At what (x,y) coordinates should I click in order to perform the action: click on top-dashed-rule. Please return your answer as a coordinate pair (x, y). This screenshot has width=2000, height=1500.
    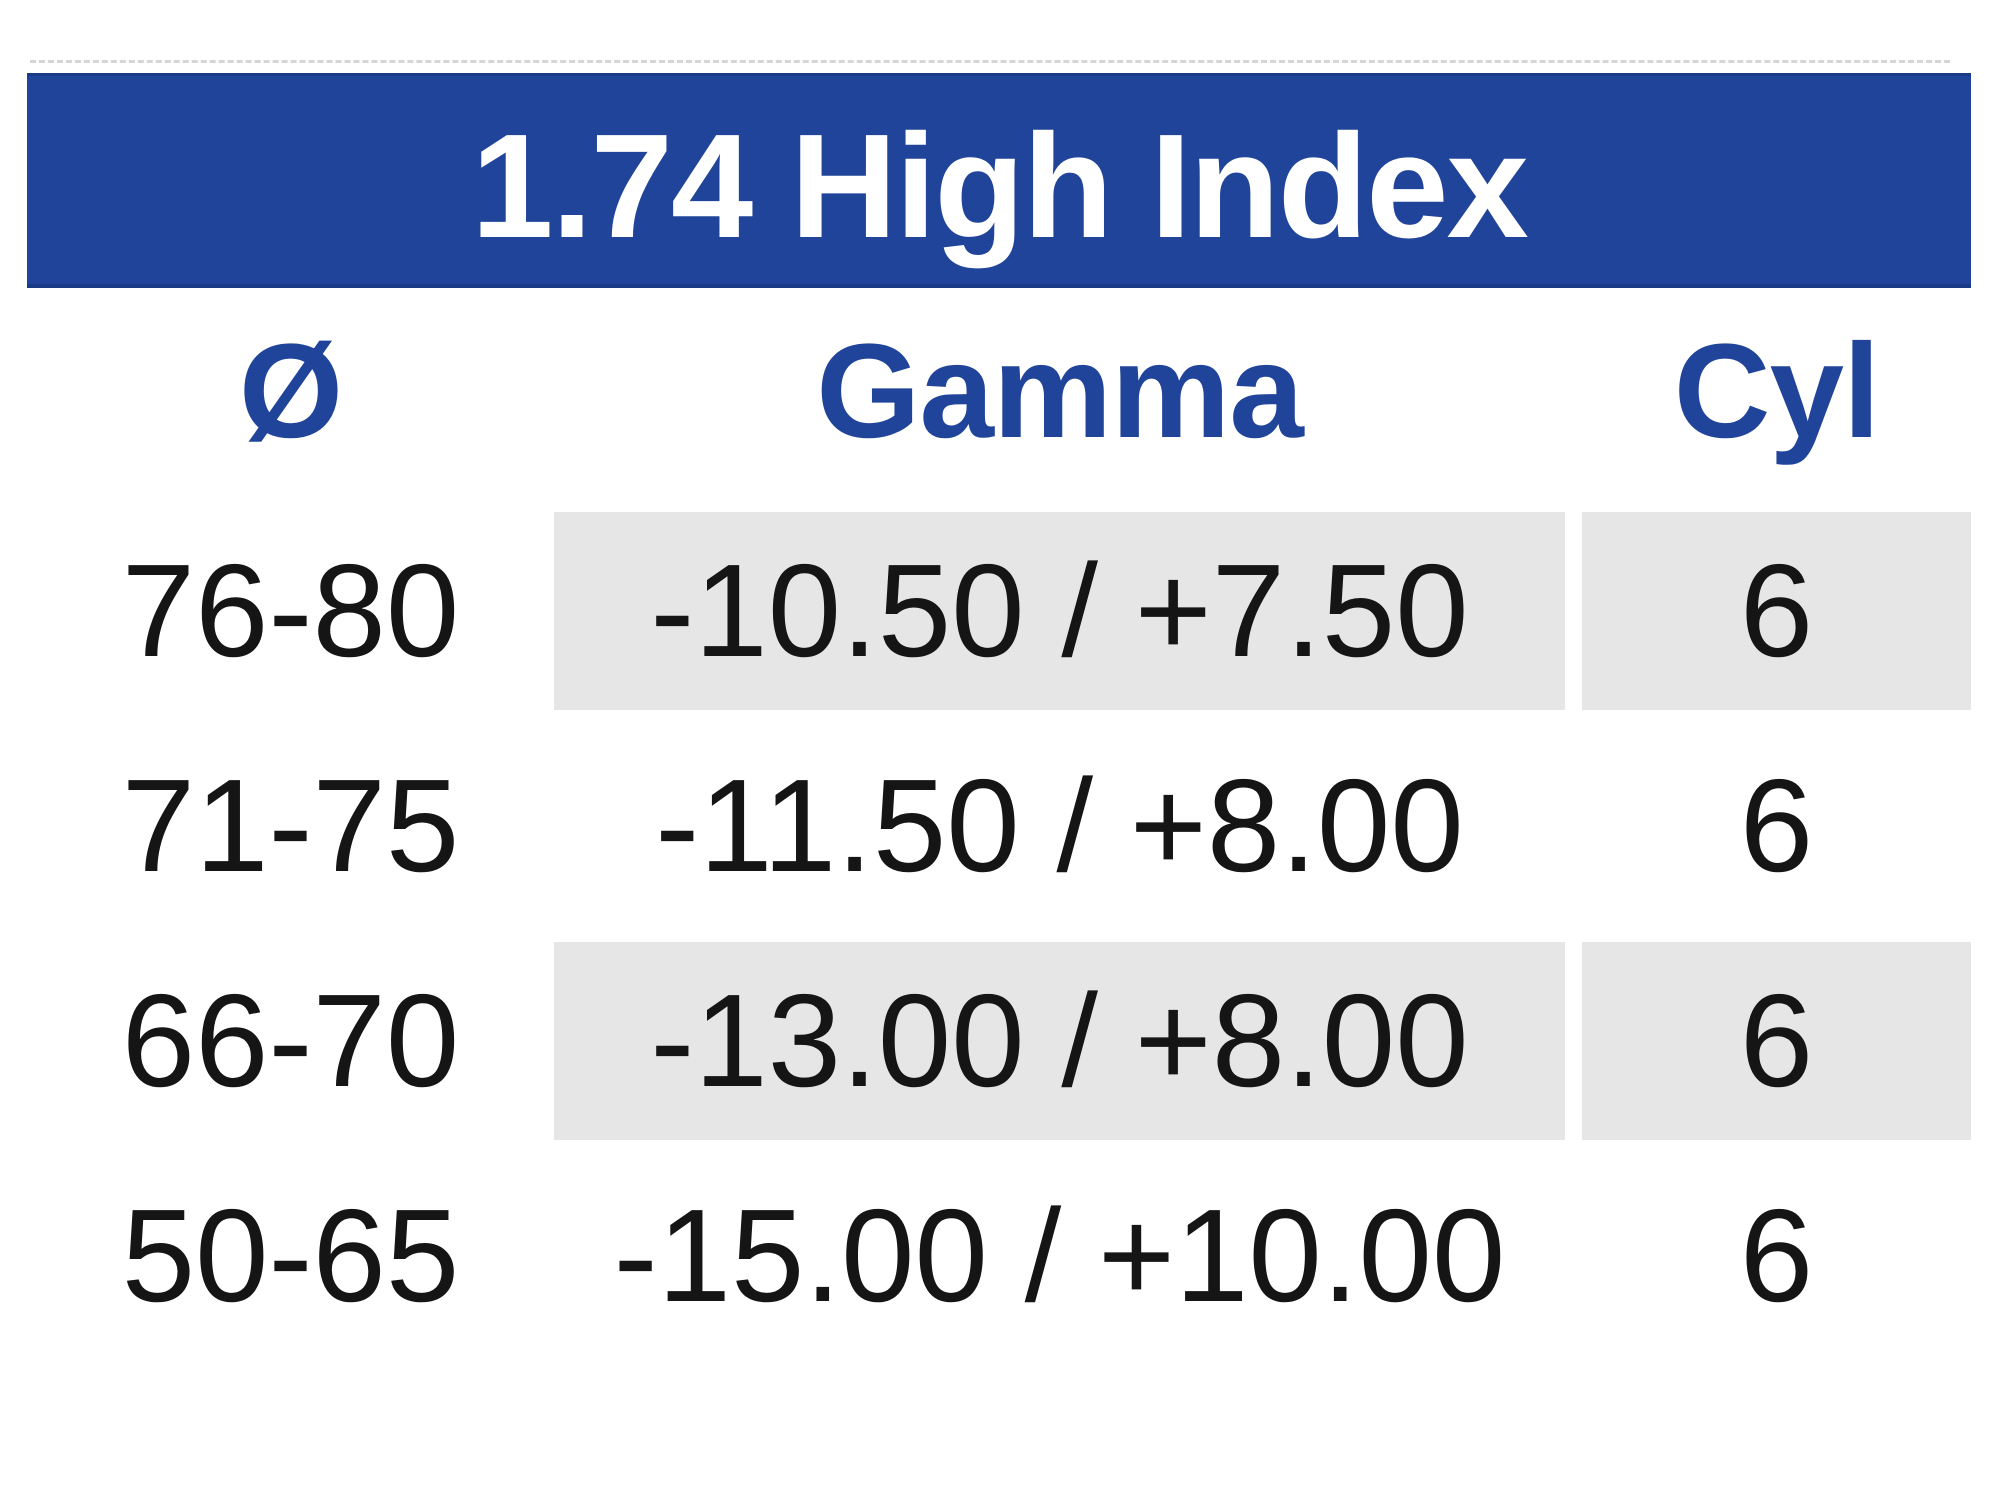
    Looking at the image, I should click on (990, 61).